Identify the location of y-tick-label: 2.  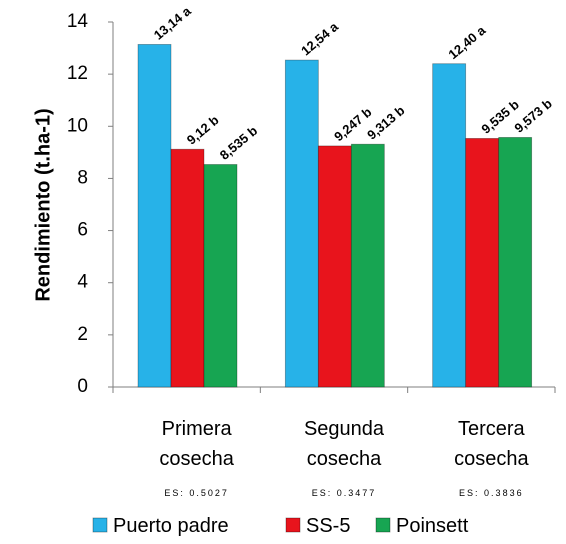
(82, 334).